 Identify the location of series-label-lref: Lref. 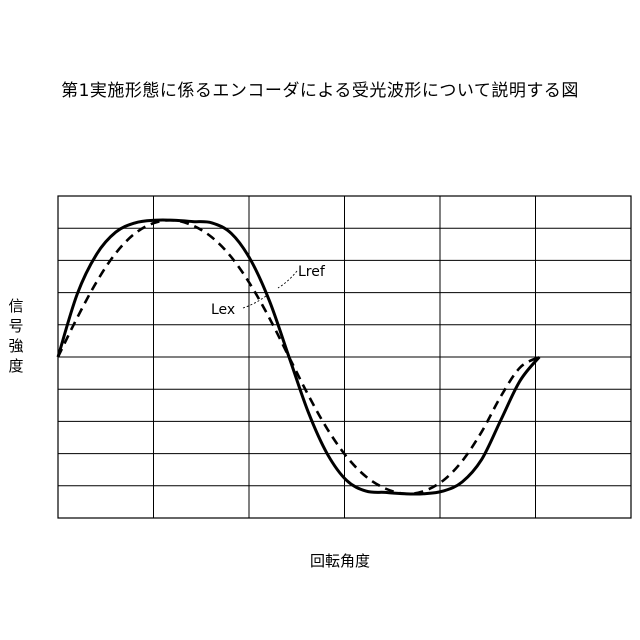
(312, 272).